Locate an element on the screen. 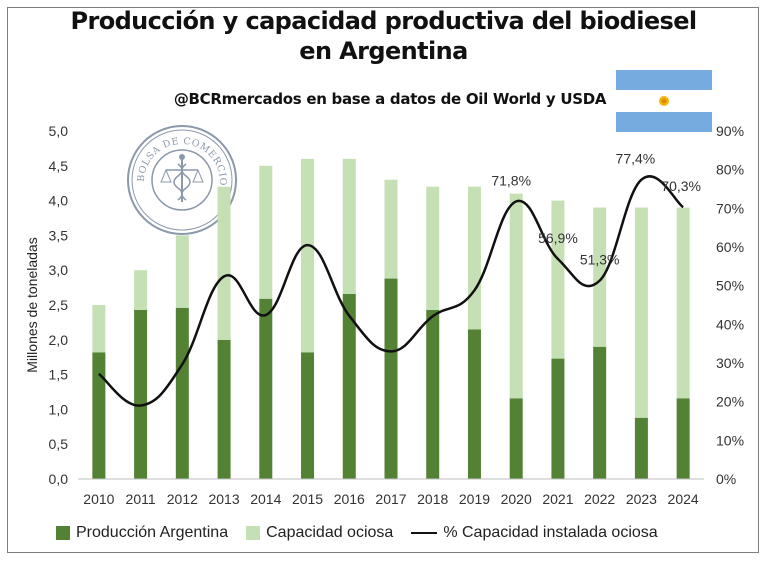 The height and width of the screenshot is (562, 767). legend-item-porcentaje: % Capacidad instalada ociosa is located at coordinates (534, 533).